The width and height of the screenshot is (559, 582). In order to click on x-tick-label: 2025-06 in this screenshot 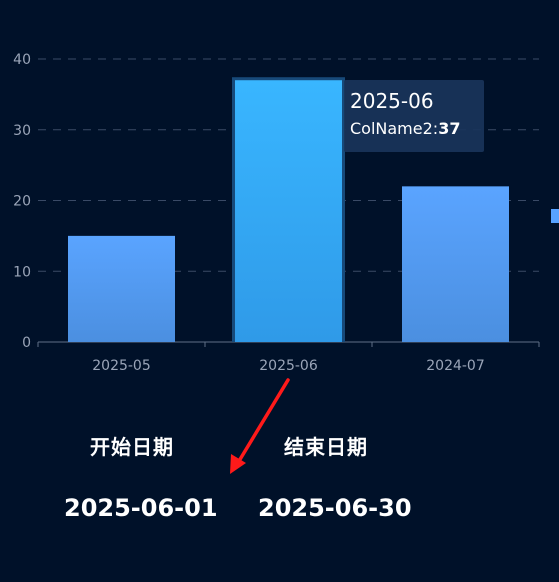, I will do `click(288, 366)`.